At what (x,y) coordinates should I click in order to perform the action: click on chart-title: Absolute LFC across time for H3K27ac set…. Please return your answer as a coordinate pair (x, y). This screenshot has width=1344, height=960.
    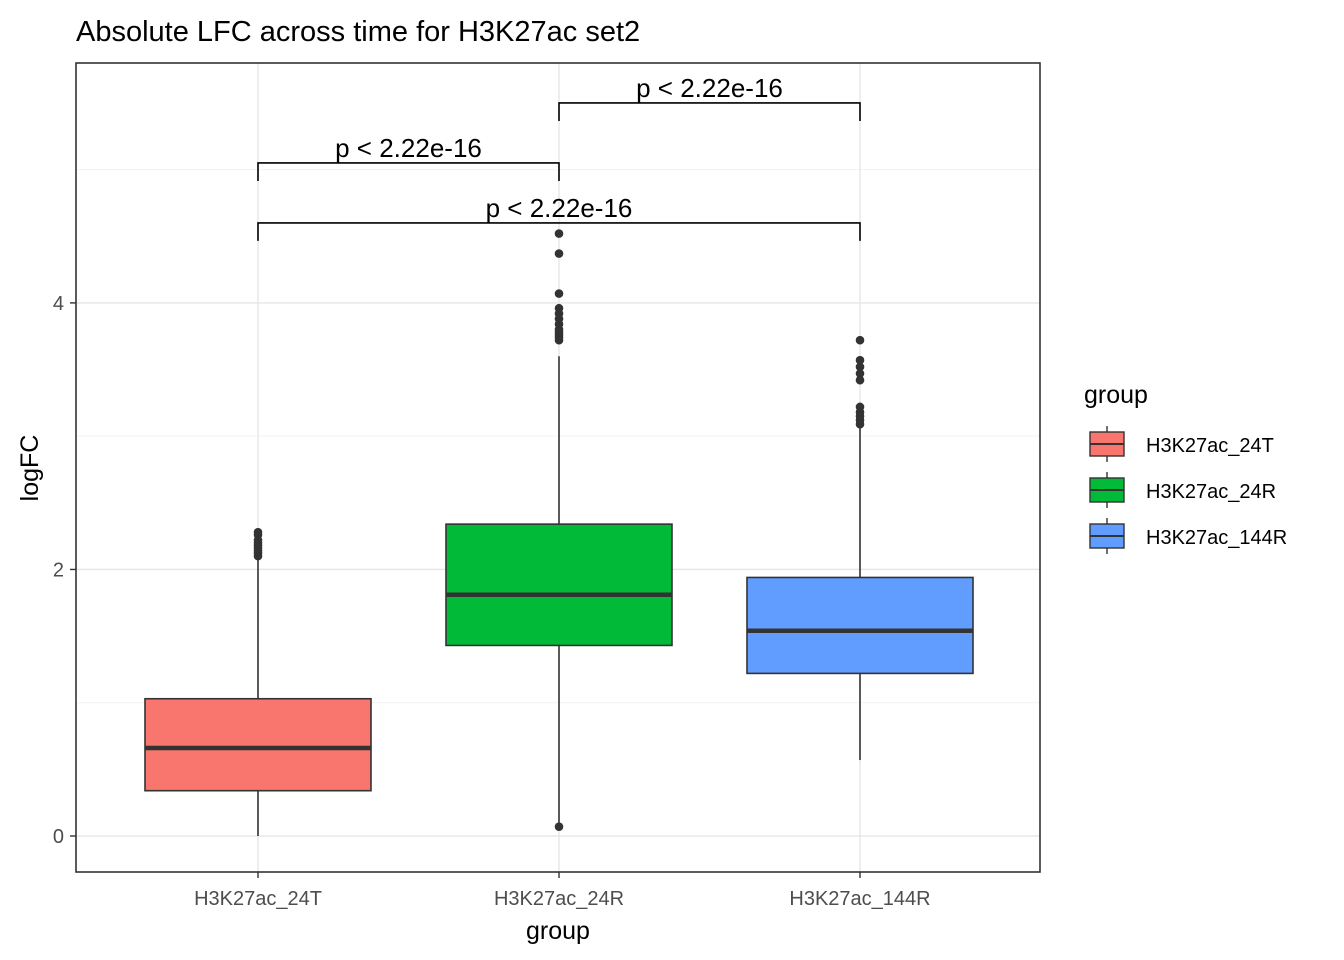
    Looking at the image, I should click on (358, 32).